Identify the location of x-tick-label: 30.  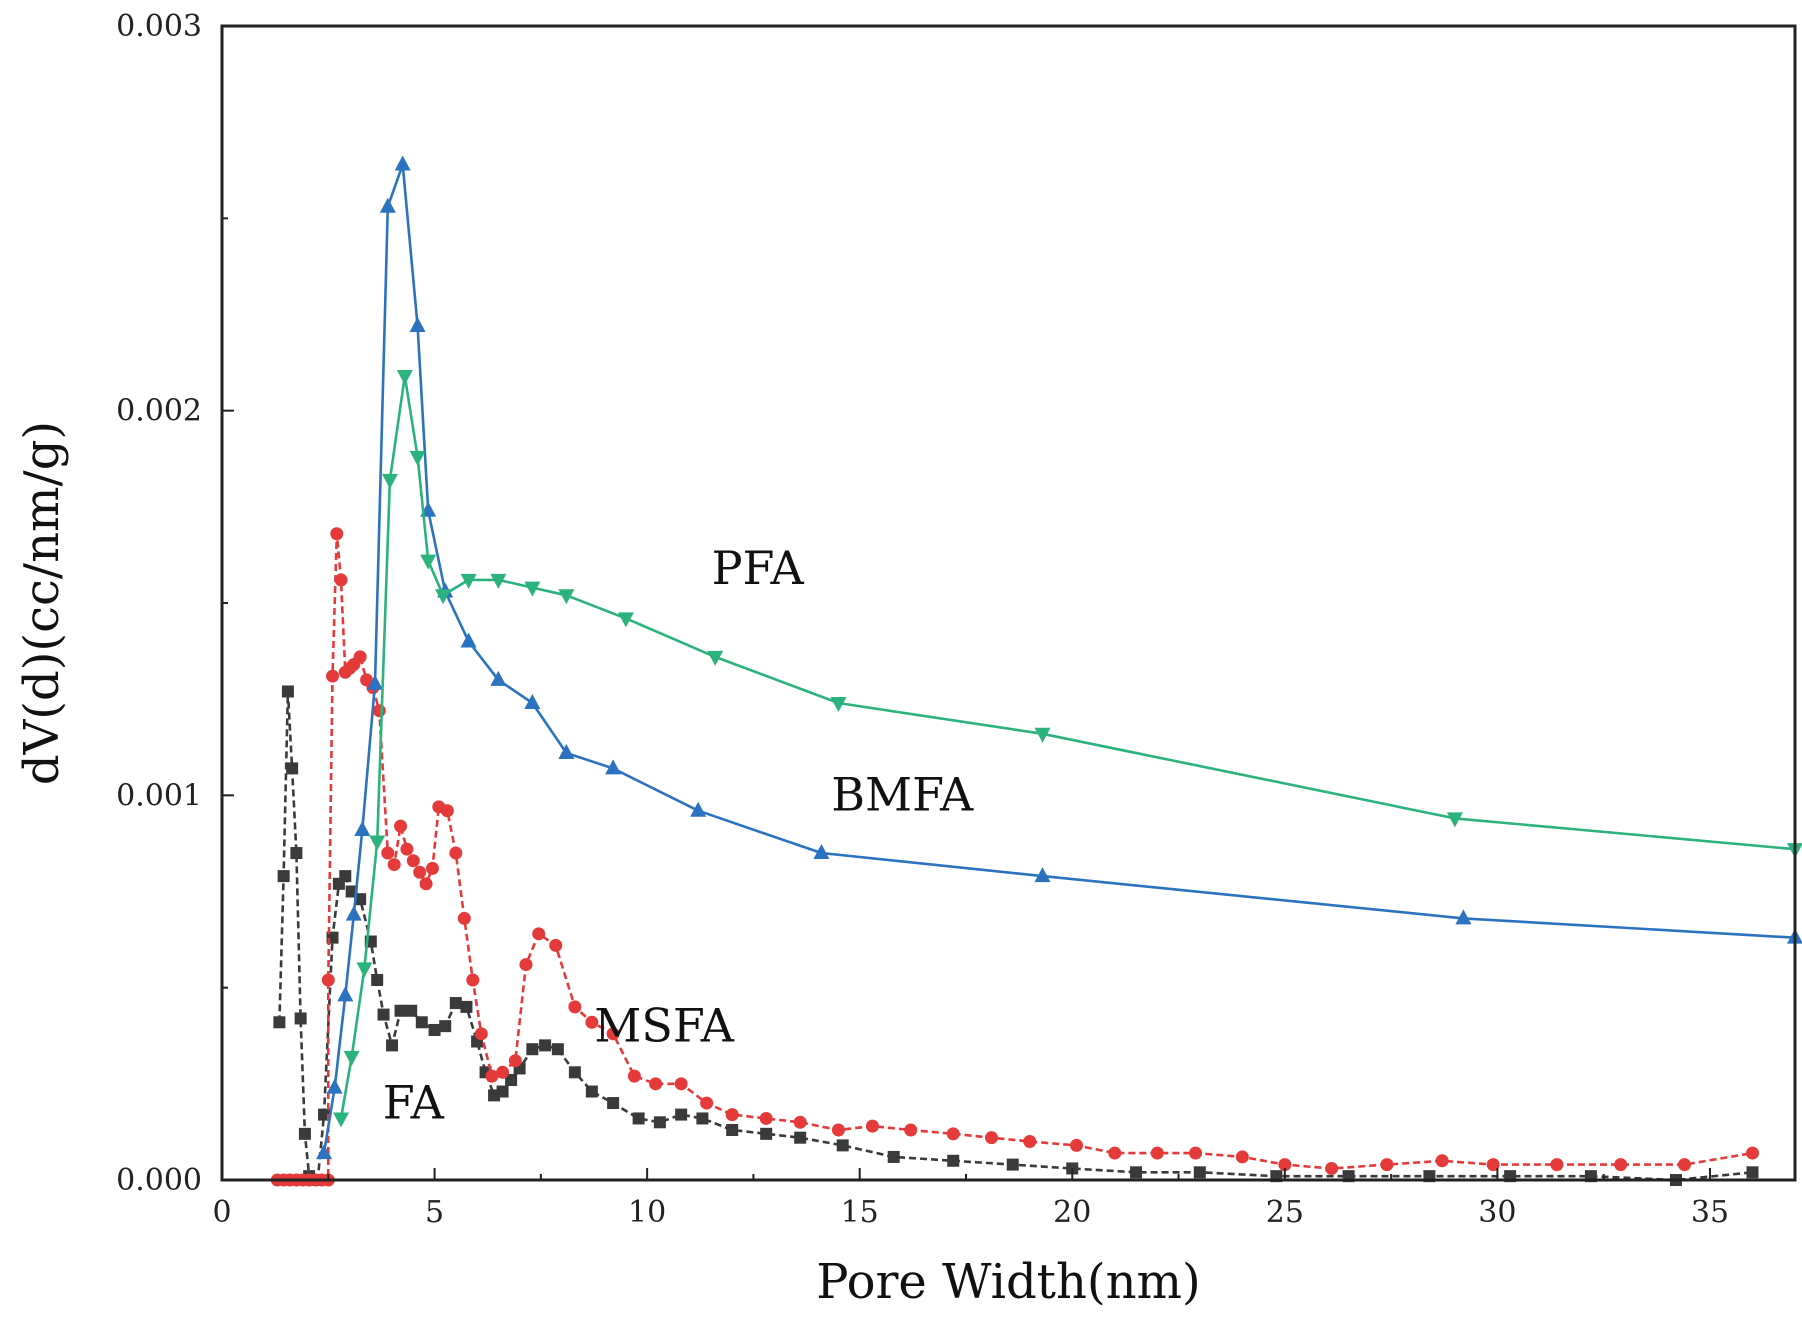
(1497, 1212).